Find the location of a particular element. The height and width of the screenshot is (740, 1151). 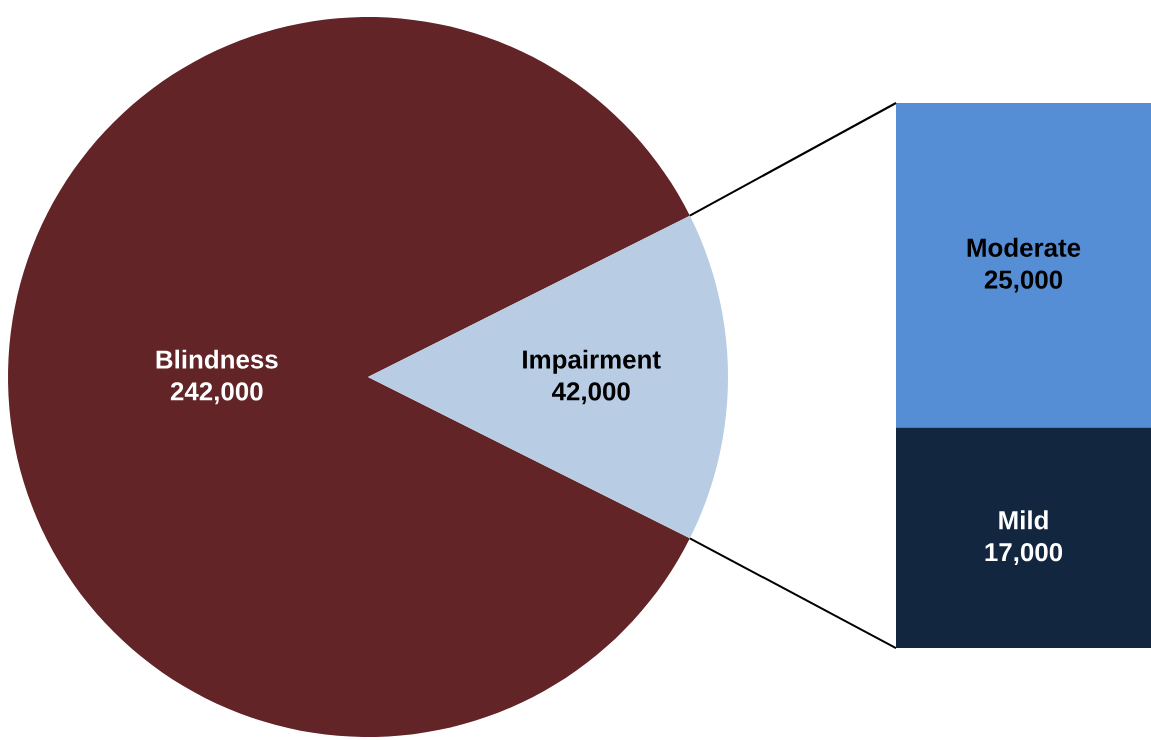

slice-label: Blindness is located at coordinates (217, 359).